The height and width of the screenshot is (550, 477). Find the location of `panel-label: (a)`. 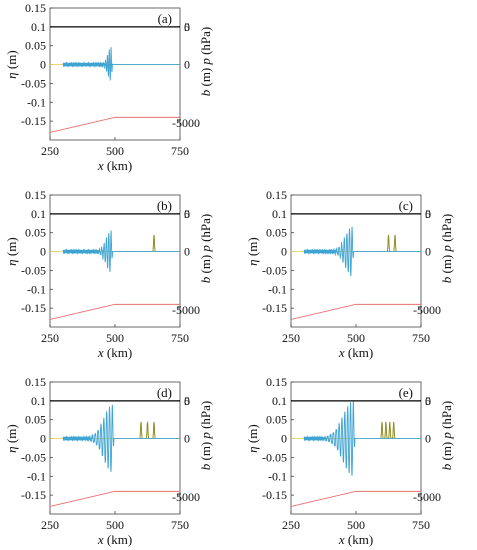

panel-label: (a) is located at coordinates (165, 18).